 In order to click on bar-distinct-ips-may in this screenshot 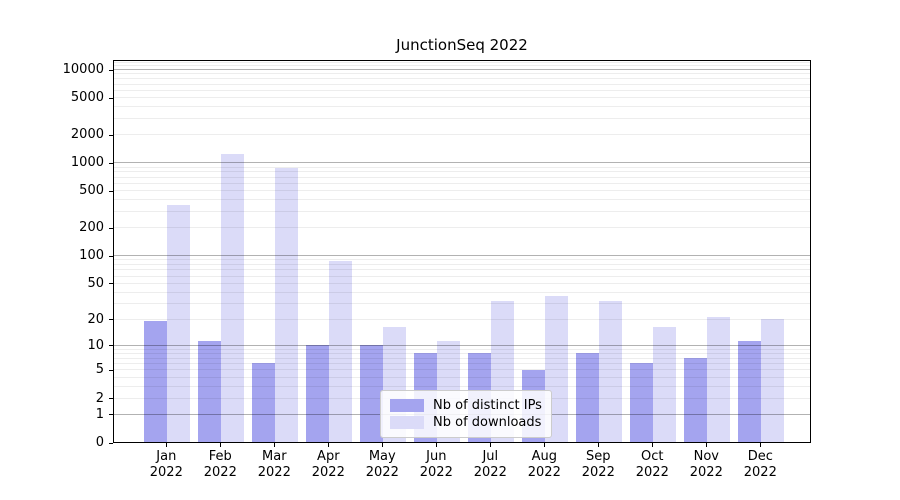, I will do `click(372, 393)`.